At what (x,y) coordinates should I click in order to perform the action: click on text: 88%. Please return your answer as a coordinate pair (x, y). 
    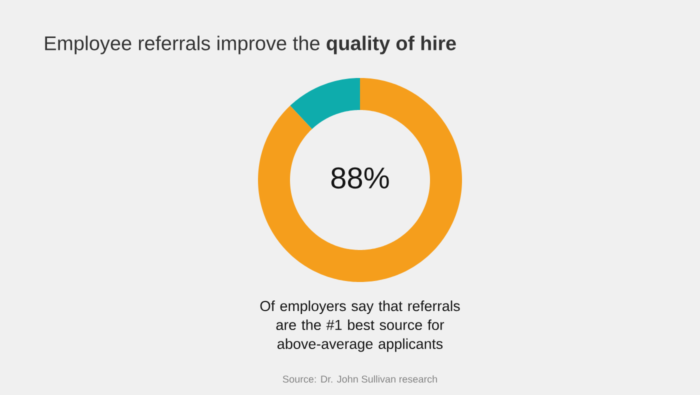
    Looking at the image, I should click on (360, 178).